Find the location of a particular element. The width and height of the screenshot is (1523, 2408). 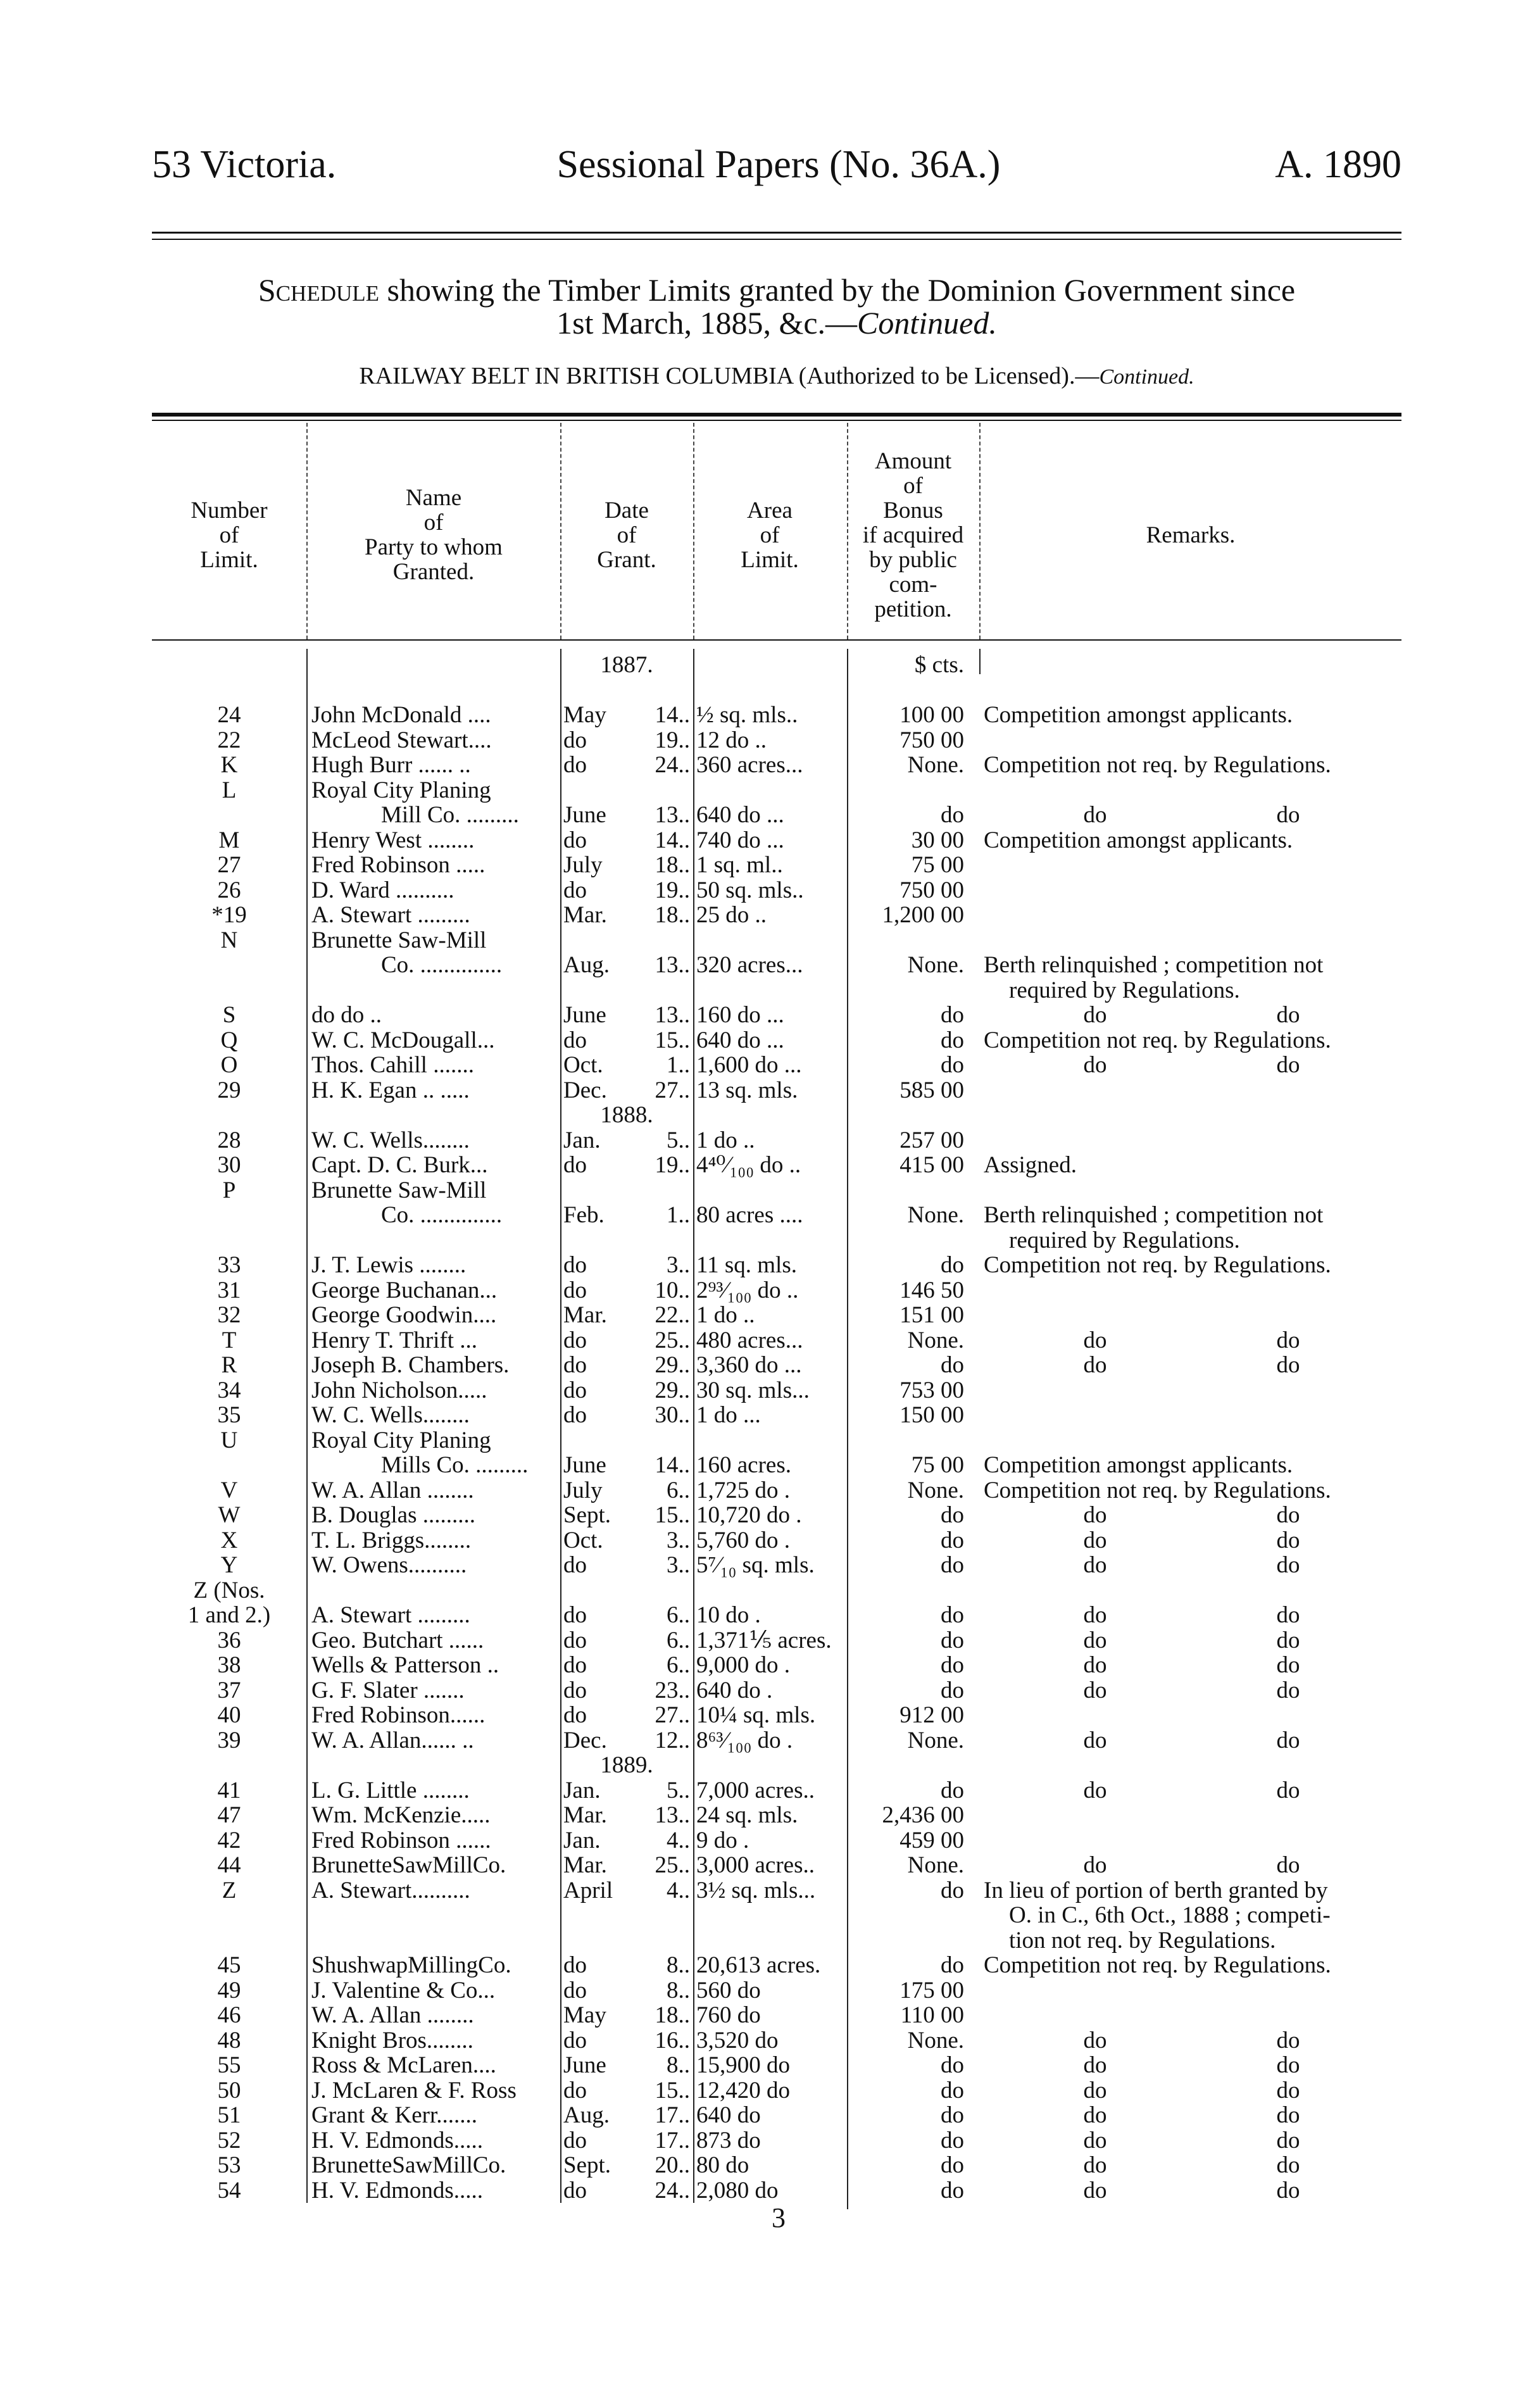

limit-area: 160 acres. is located at coordinates (744, 1465).